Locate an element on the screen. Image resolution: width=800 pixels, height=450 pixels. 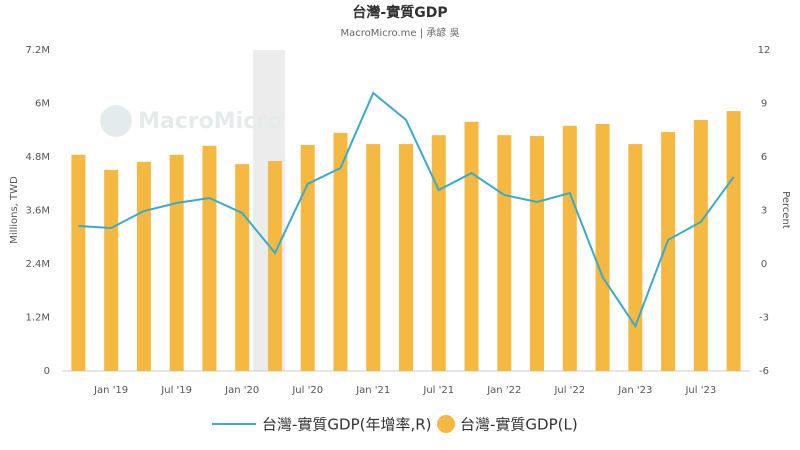
x-tick-label: Jan '20 is located at coordinates (241, 390).